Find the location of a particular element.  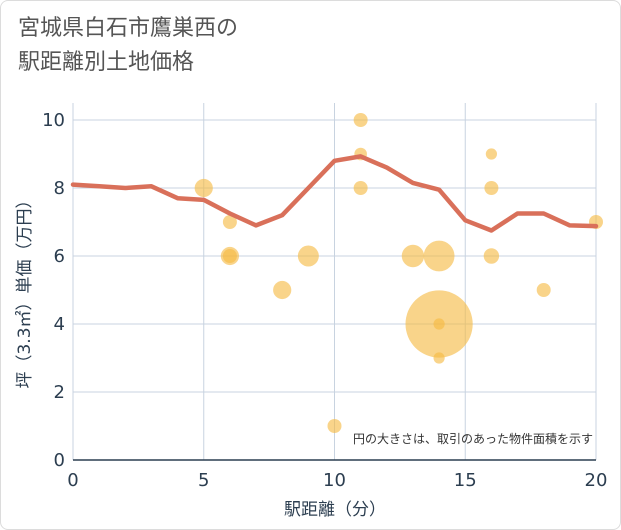

x-tick-label: 20 is located at coordinates (596, 480).